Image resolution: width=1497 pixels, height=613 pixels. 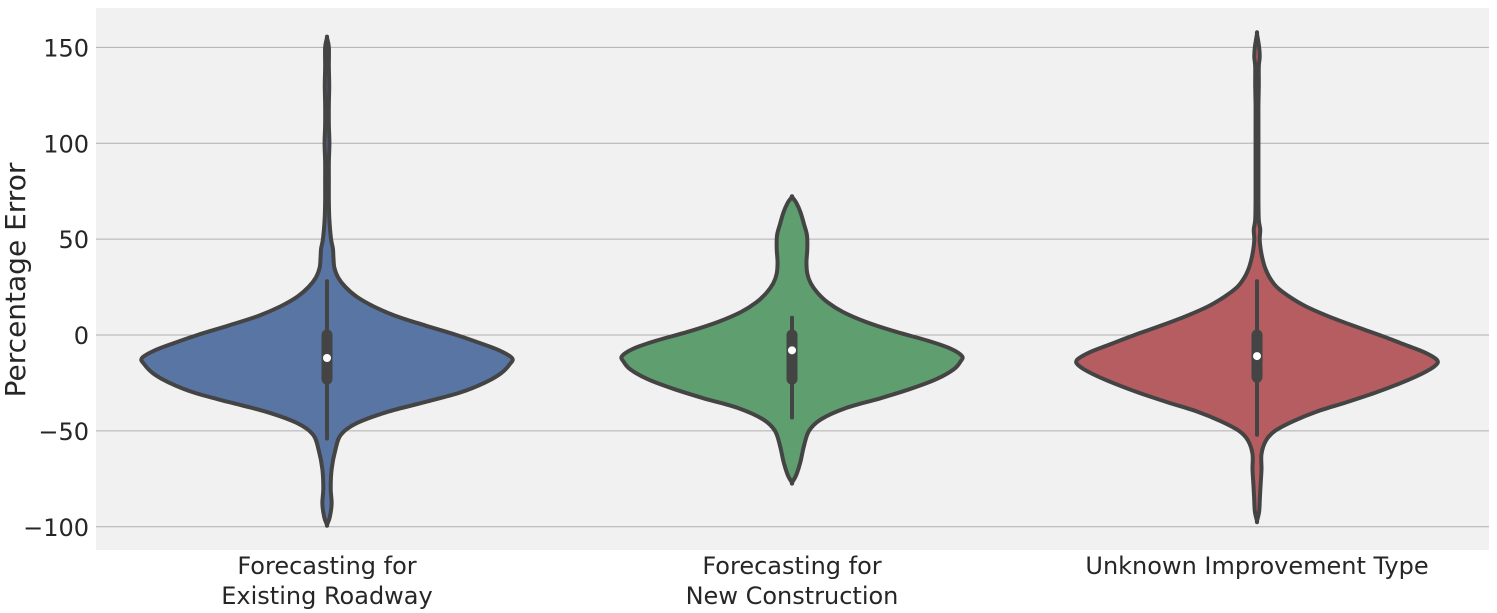 I want to click on x-tick-label: Existing Roadway, so click(x=326, y=596).